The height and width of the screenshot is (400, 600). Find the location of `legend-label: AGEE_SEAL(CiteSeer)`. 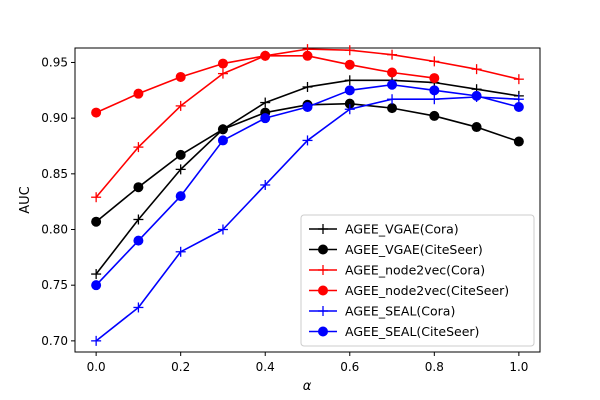

legend-label: AGEE_SEAL(CiteSeer) is located at coordinates (412, 331).